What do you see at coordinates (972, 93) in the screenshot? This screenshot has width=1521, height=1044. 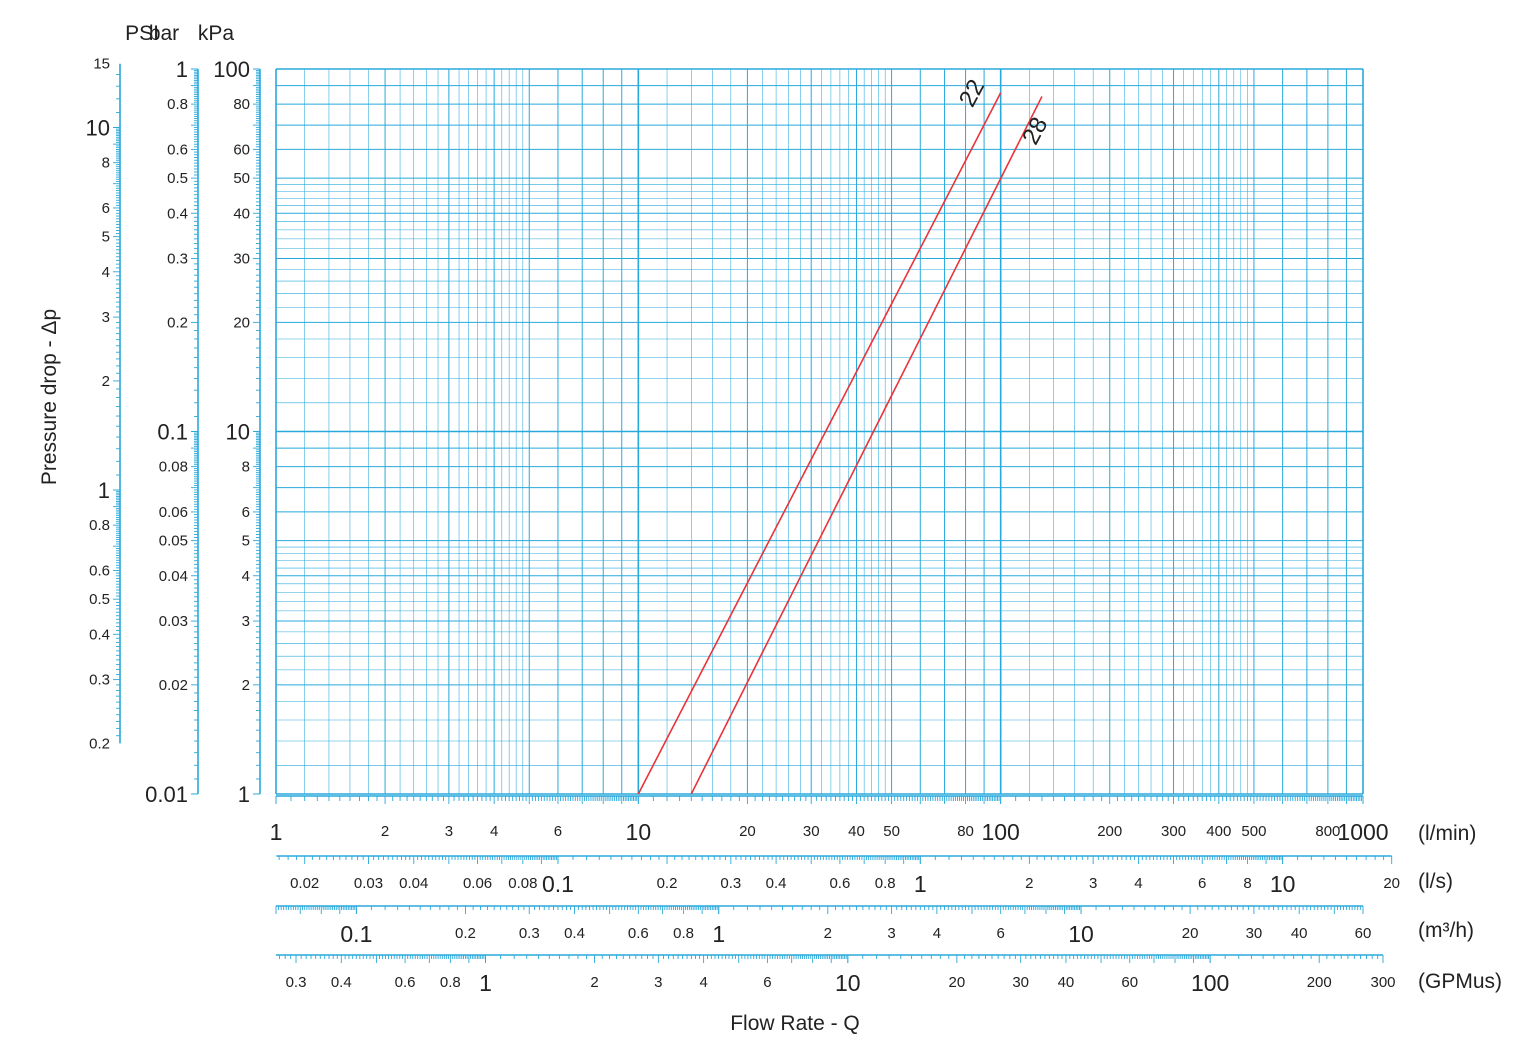 I see `series-label-22: 22` at bounding box center [972, 93].